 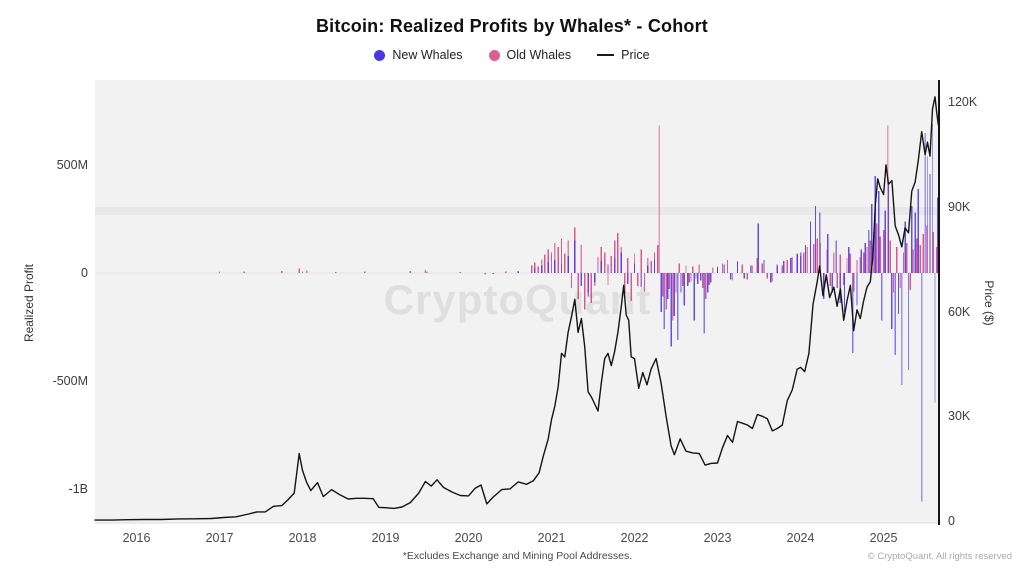 I want to click on legend-item-new-whales: New Whales, so click(x=418, y=55).